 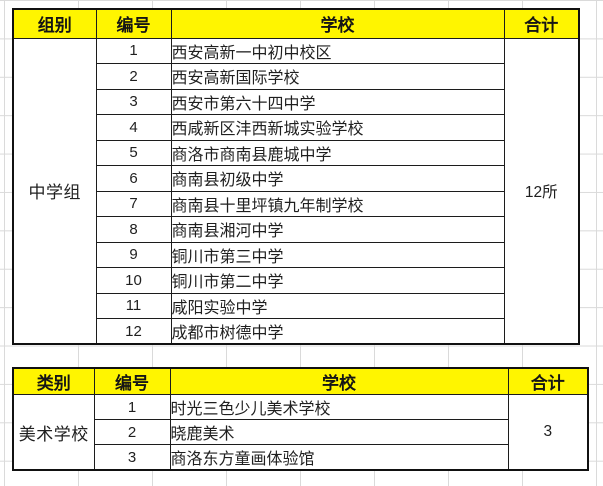 What do you see at coordinates (337, 127) in the screenshot?
I see `school-name-cell: 西咸新区沣西新城实验学校` at bounding box center [337, 127].